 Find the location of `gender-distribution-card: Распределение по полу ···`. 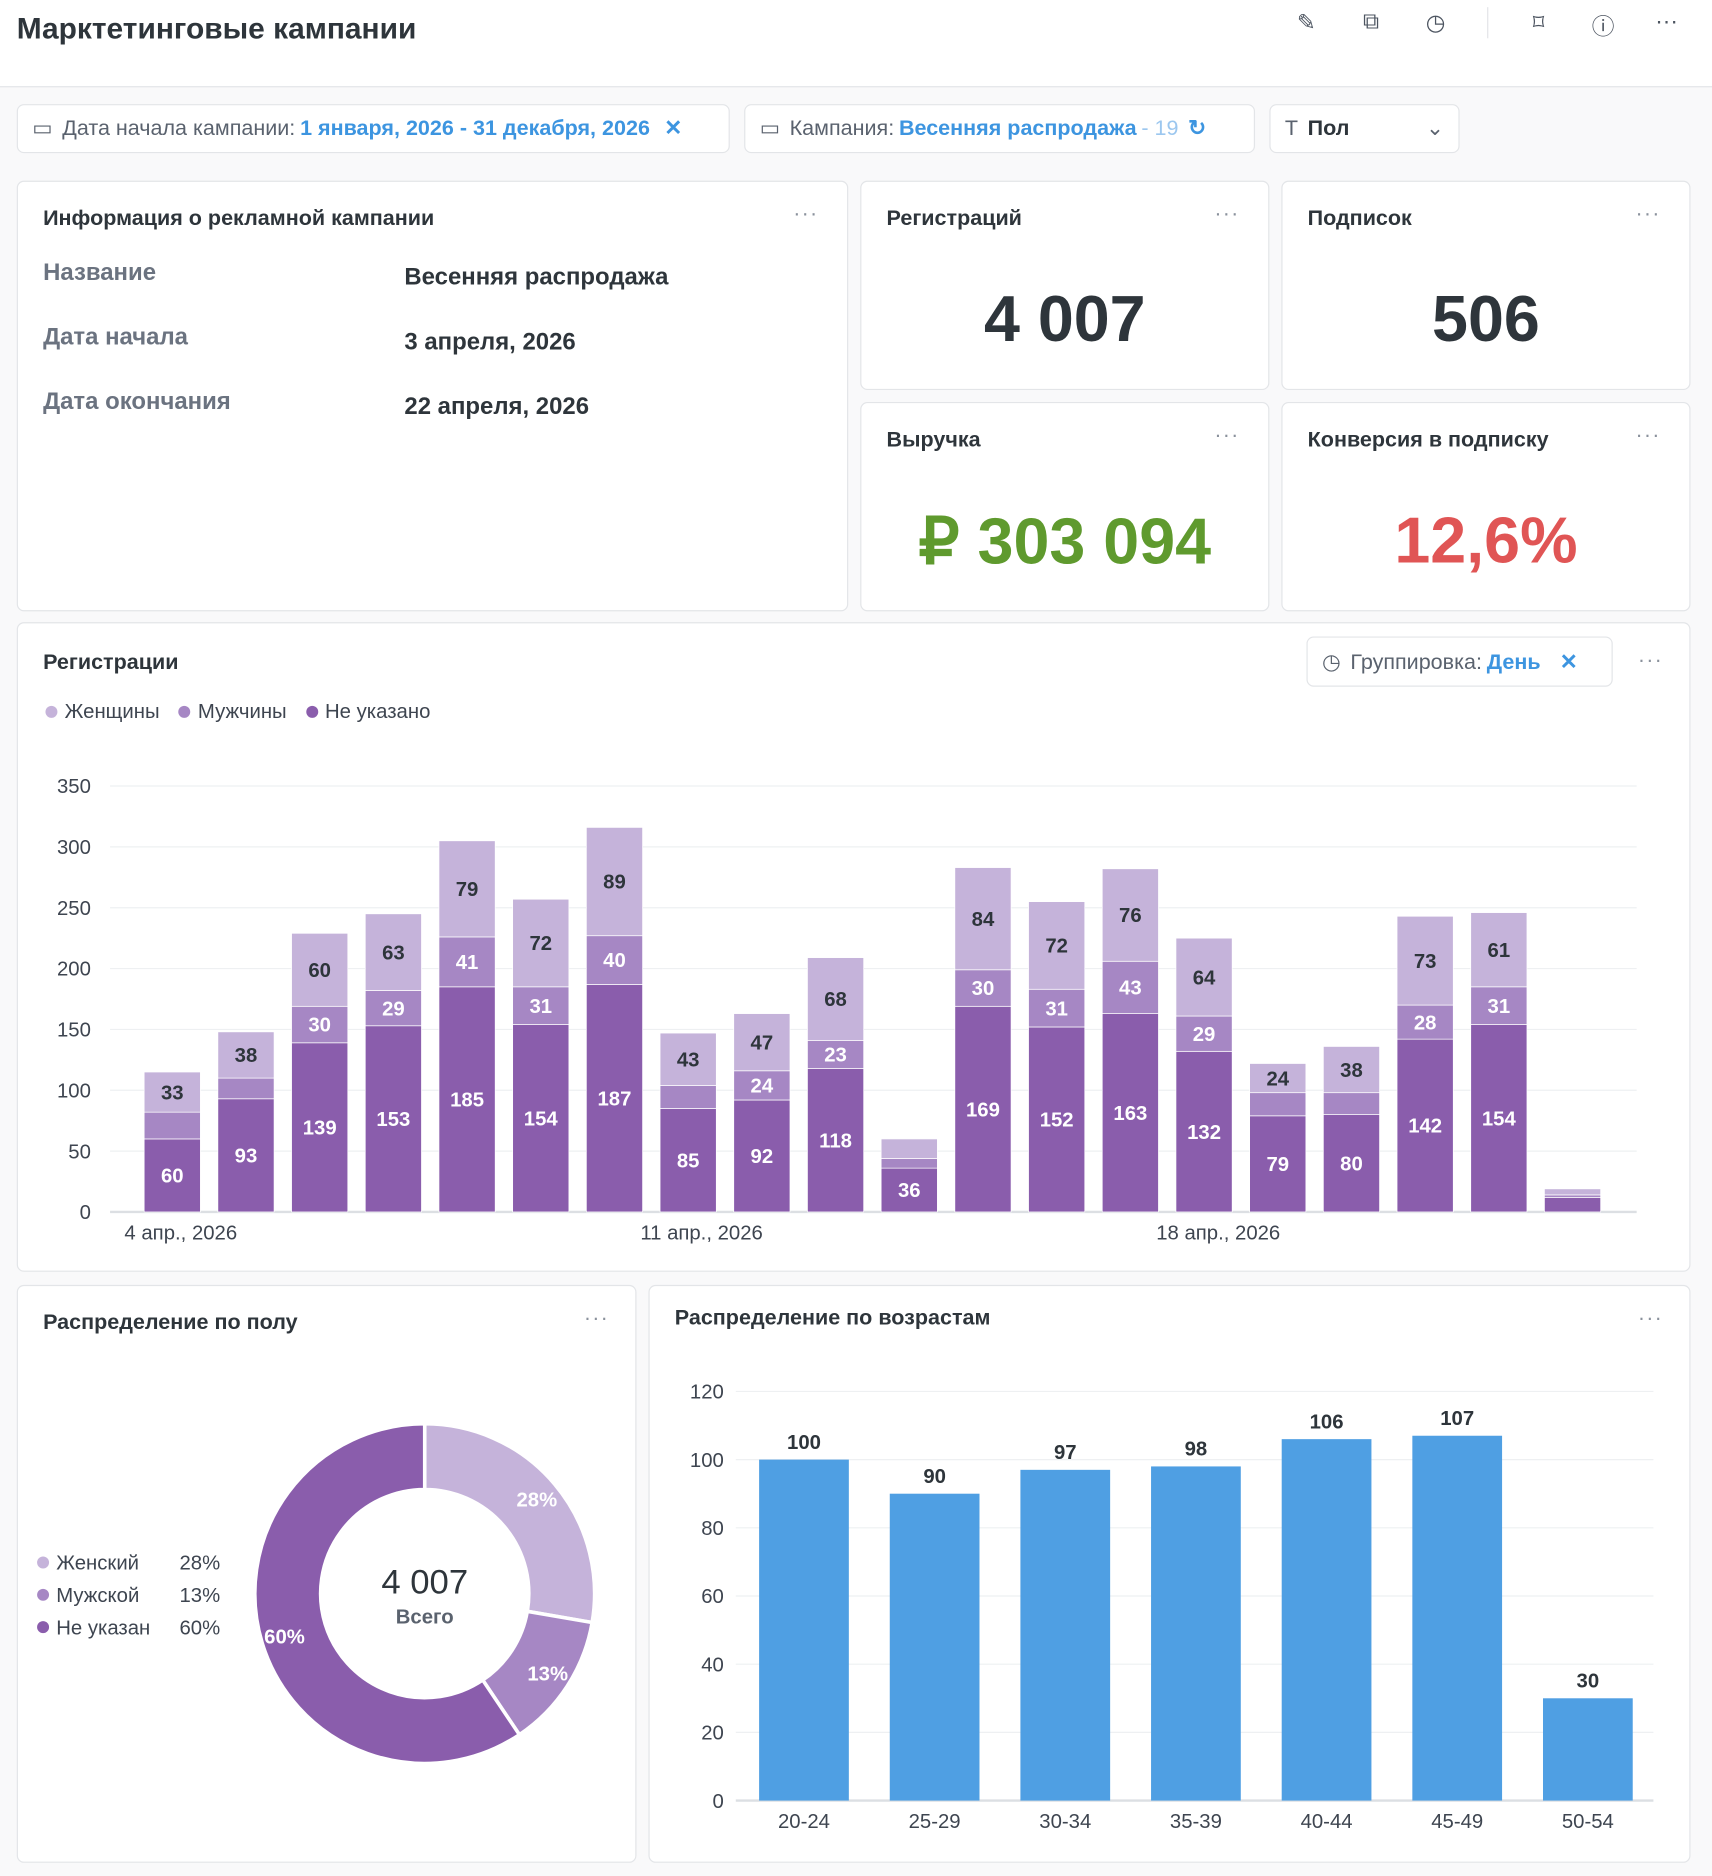

gender-distribution-card: Распределение по полу ··· is located at coordinates (326, 1573).